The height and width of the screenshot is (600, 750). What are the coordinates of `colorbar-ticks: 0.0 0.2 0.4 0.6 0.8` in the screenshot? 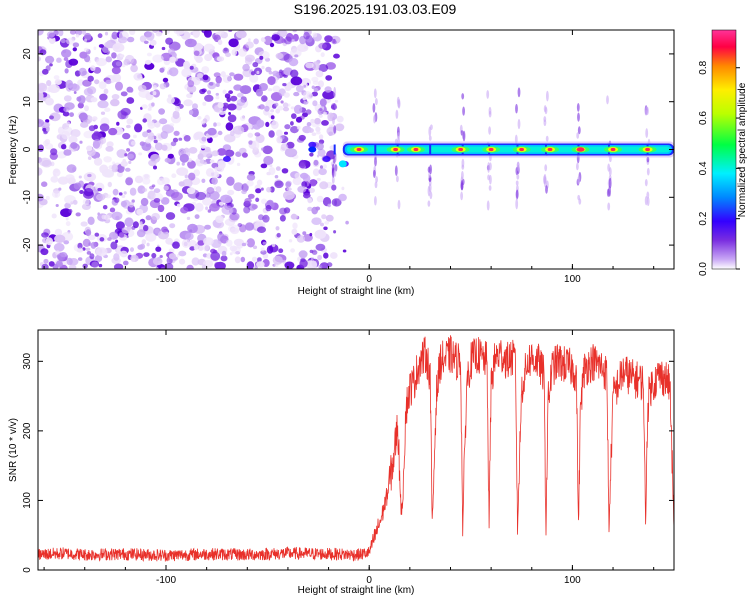 It's located at (719, 168).